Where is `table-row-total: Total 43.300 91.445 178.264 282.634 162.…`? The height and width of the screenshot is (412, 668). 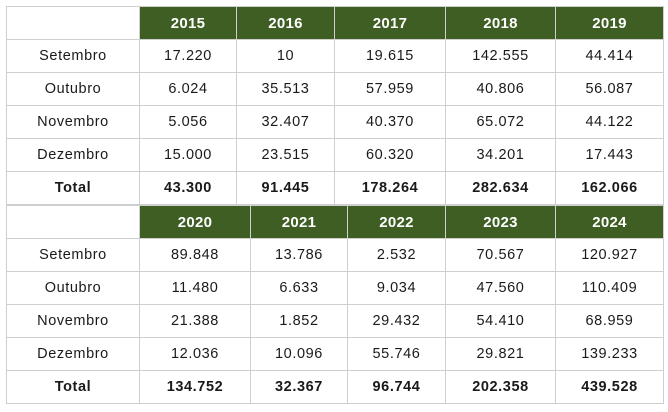
table-row-total: Total 43.300 91.445 178.264 282.634 162.… is located at coordinates (335, 188).